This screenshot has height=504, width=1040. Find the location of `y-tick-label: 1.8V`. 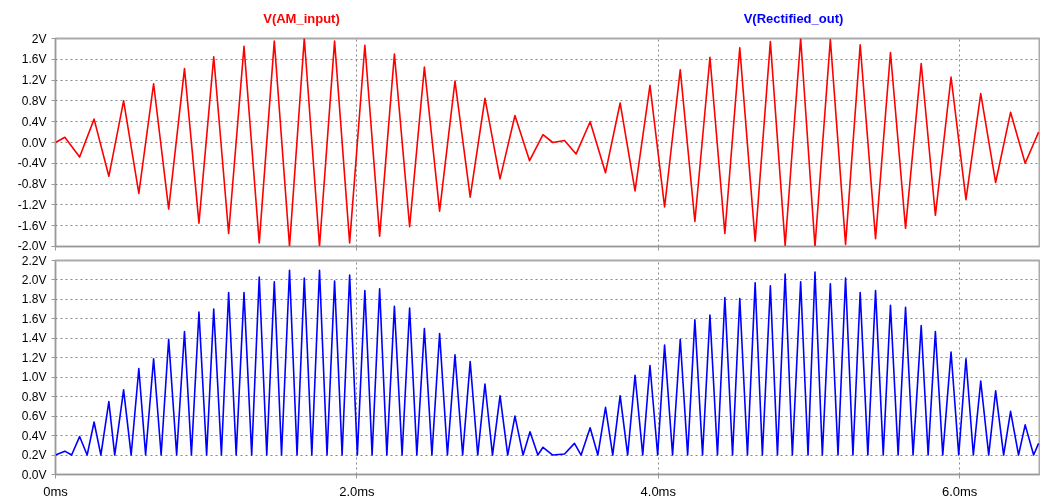

y-tick-label: 1.8V is located at coordinates (34, 299).